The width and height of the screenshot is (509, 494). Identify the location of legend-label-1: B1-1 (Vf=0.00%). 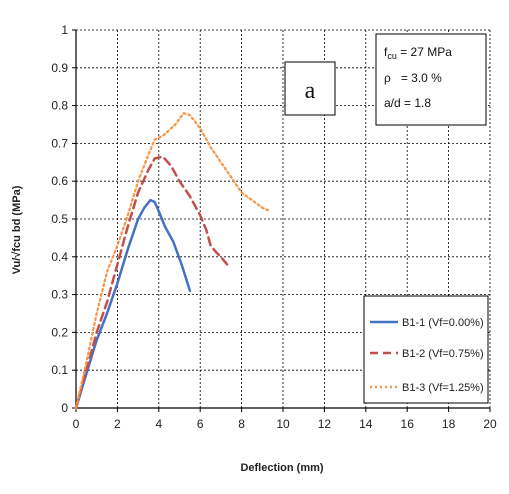
(443, 323).